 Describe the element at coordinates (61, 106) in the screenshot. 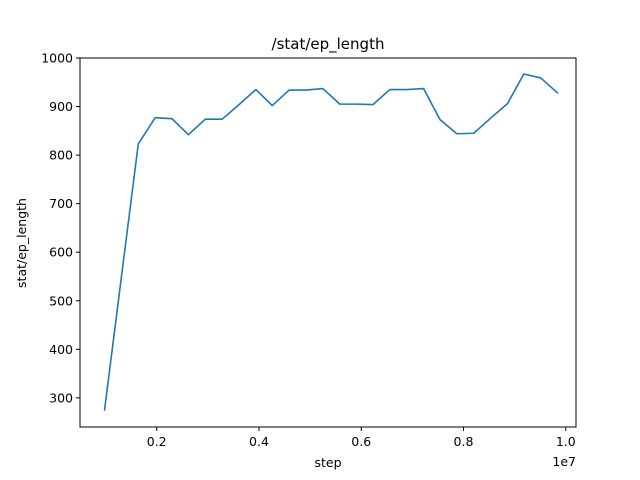

I see `y-tick-label: 900` at that location.